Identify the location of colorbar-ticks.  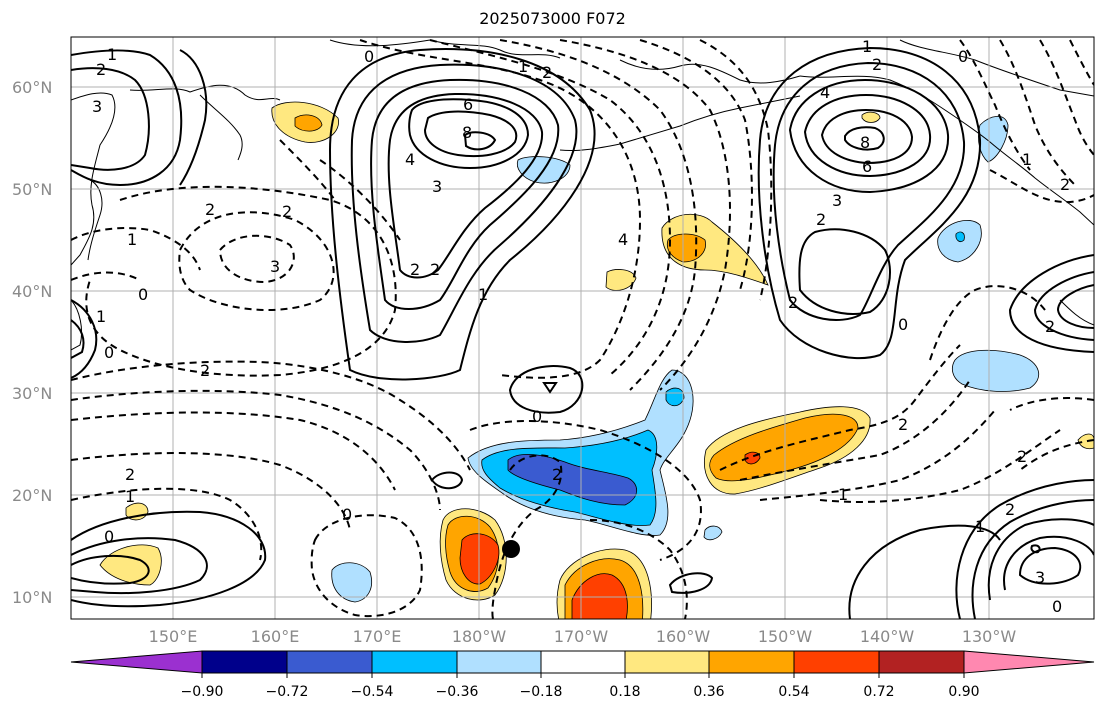
(583, 675).